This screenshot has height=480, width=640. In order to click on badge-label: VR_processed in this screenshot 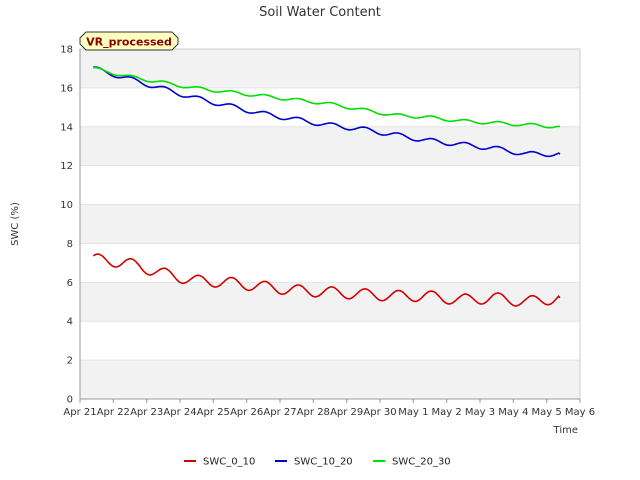, I will do `click(129, 42)`.